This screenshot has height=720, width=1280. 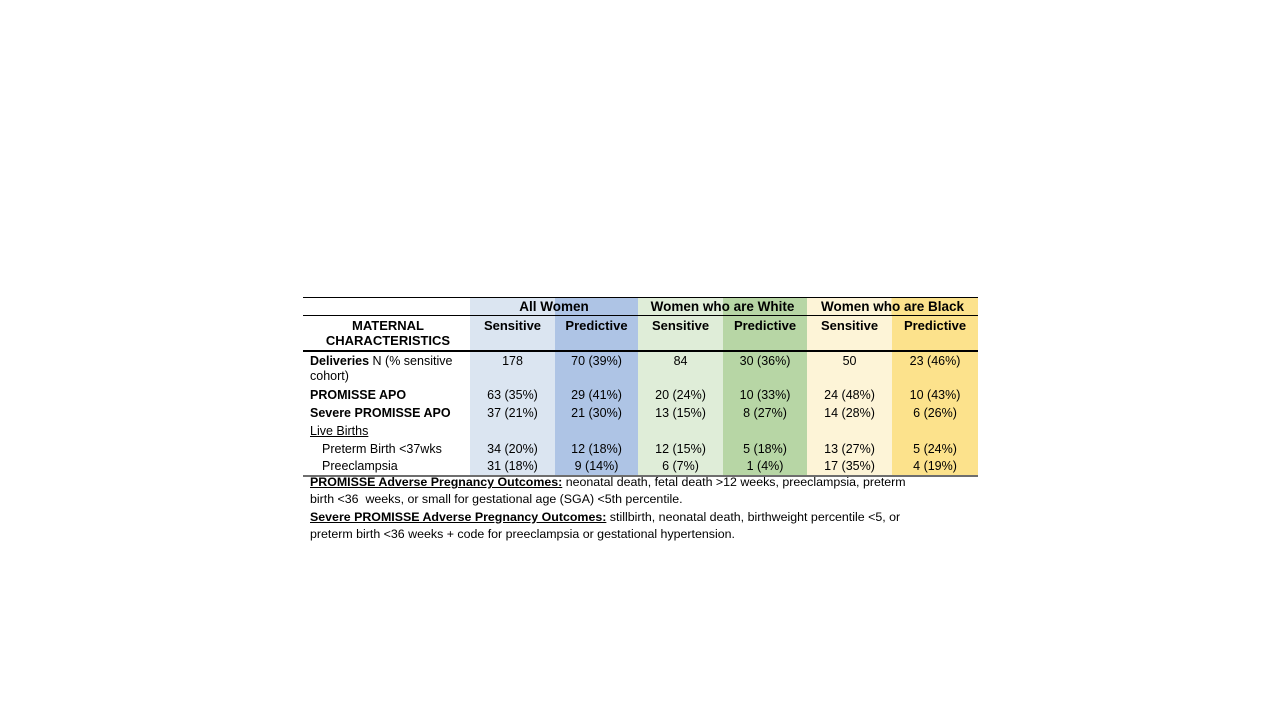 What do you see at coordinates (765, 333) in the screenshot?
I see `subheader-white-predictive: Predictive` at bounding box center [765, 333].